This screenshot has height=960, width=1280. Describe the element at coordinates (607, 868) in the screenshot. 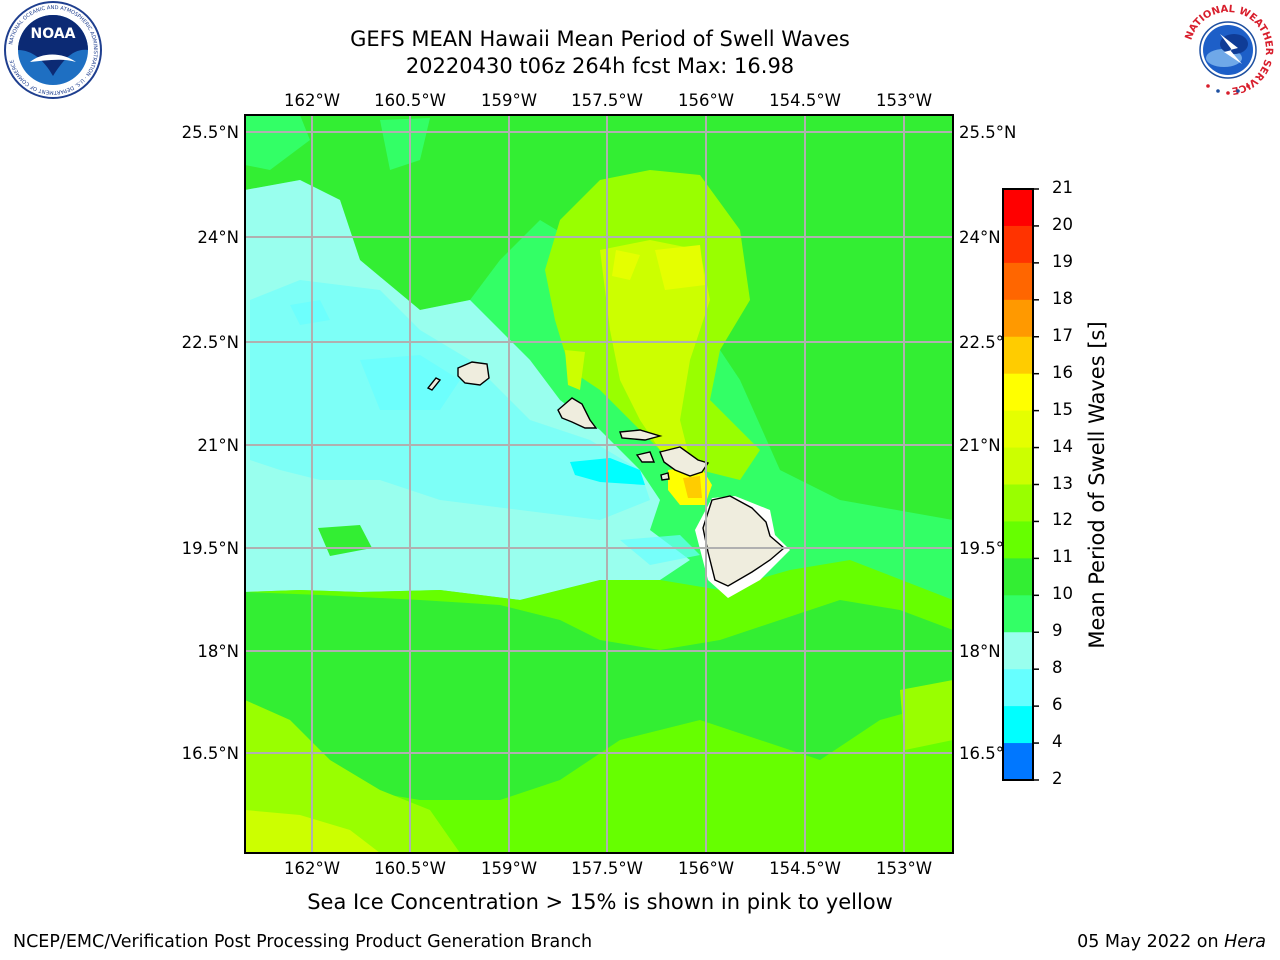

I see `lon-label-bottom: 157.5°W` at that location.